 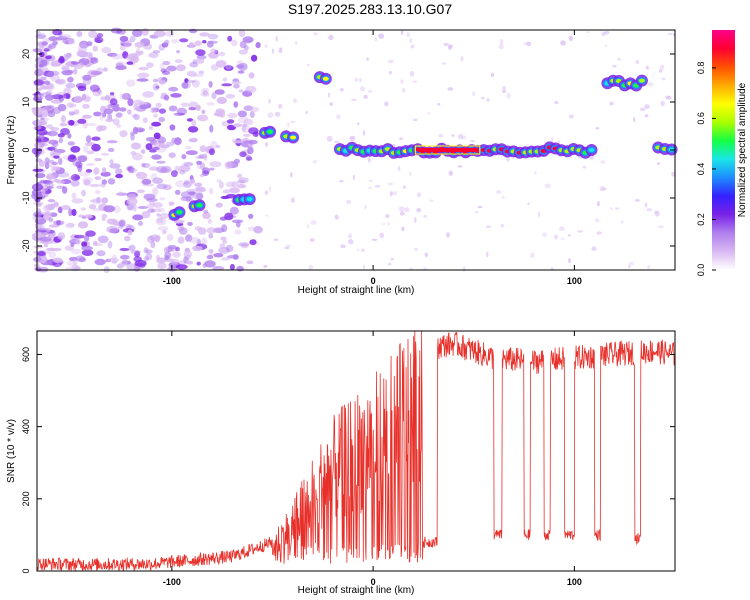 I want to click on x-tick-label: 100, so click(x=574, y=582).